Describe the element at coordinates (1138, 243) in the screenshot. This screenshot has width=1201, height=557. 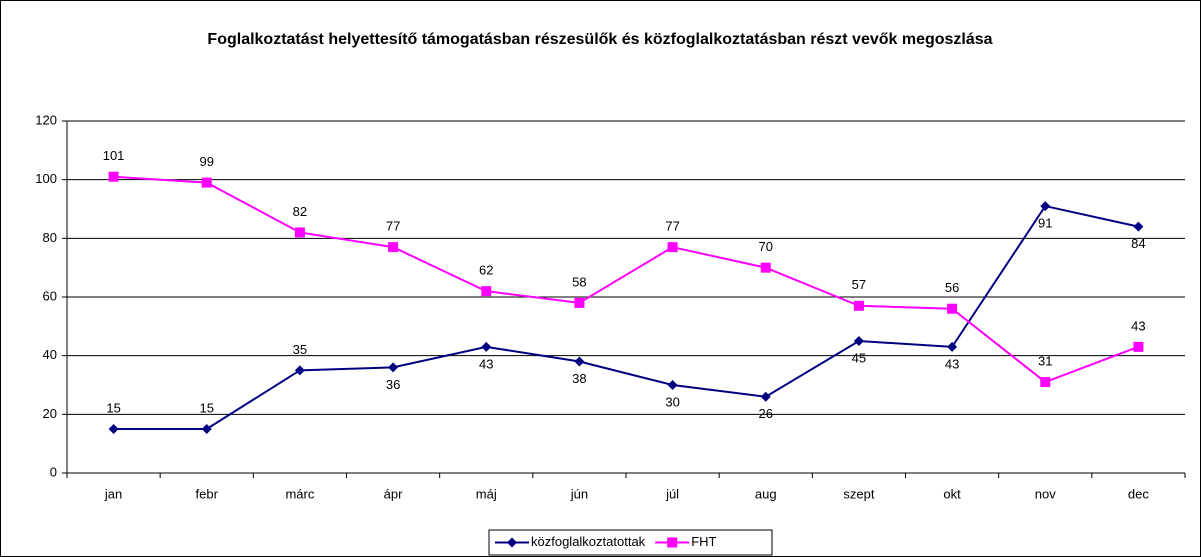
I see `data-label: 84` at that location.